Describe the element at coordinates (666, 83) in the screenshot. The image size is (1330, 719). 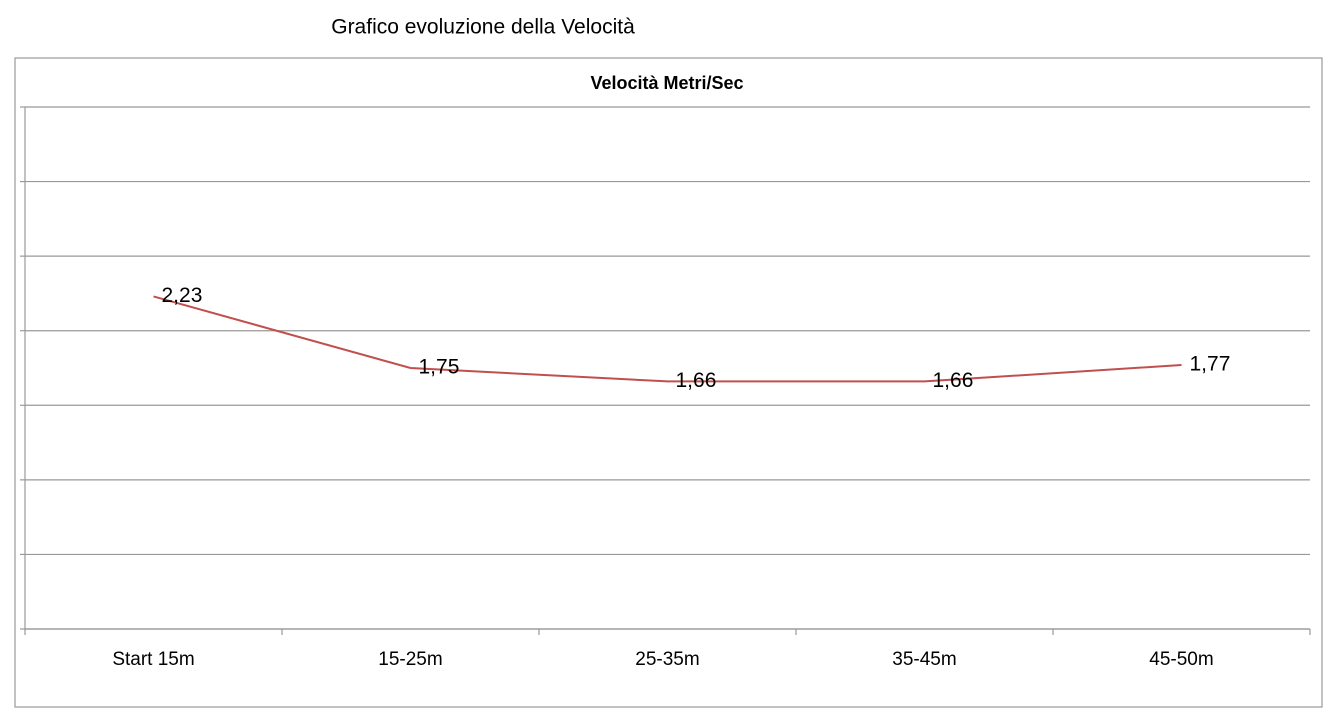
I see `chart-title: Velocità Metri/Sec` at that location.